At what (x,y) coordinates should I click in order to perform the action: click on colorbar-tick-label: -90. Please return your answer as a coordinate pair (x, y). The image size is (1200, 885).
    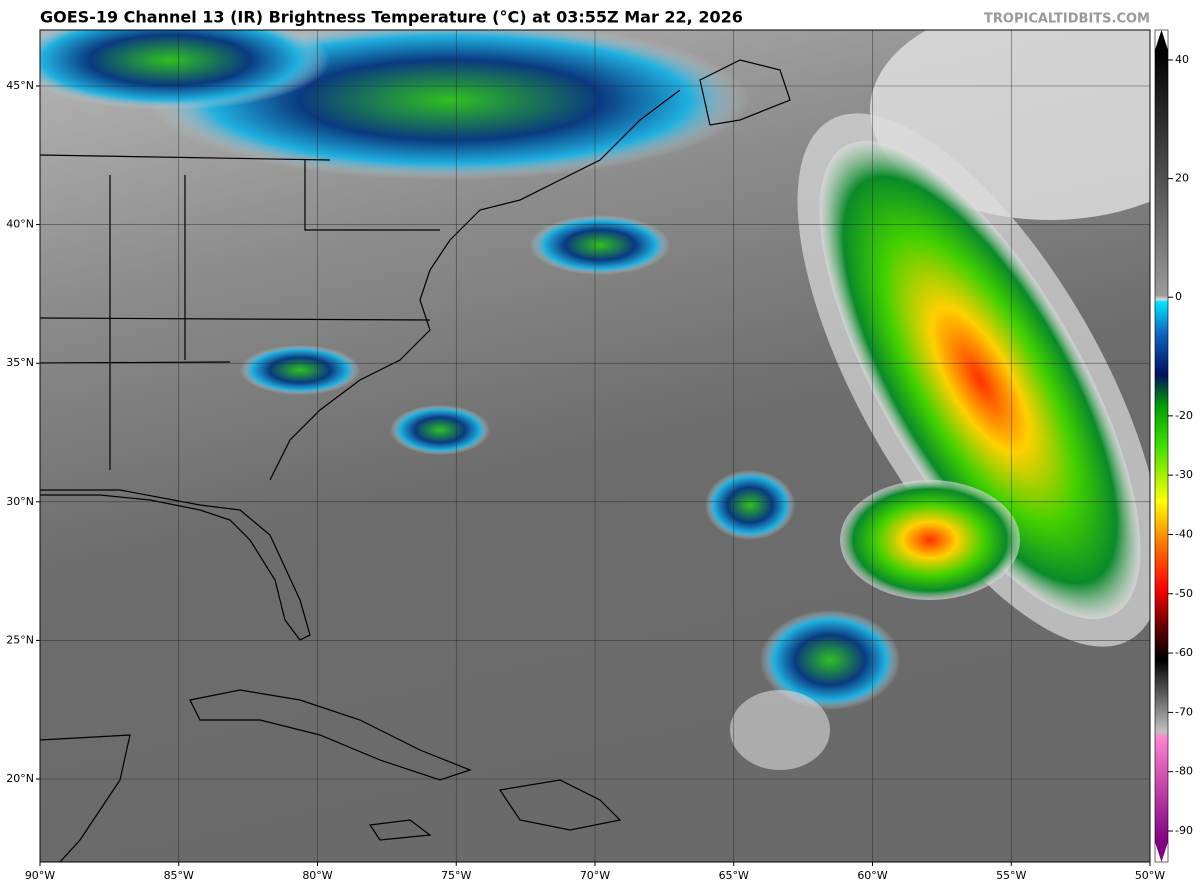
    Looking at the image, I should click on (1184, 830).